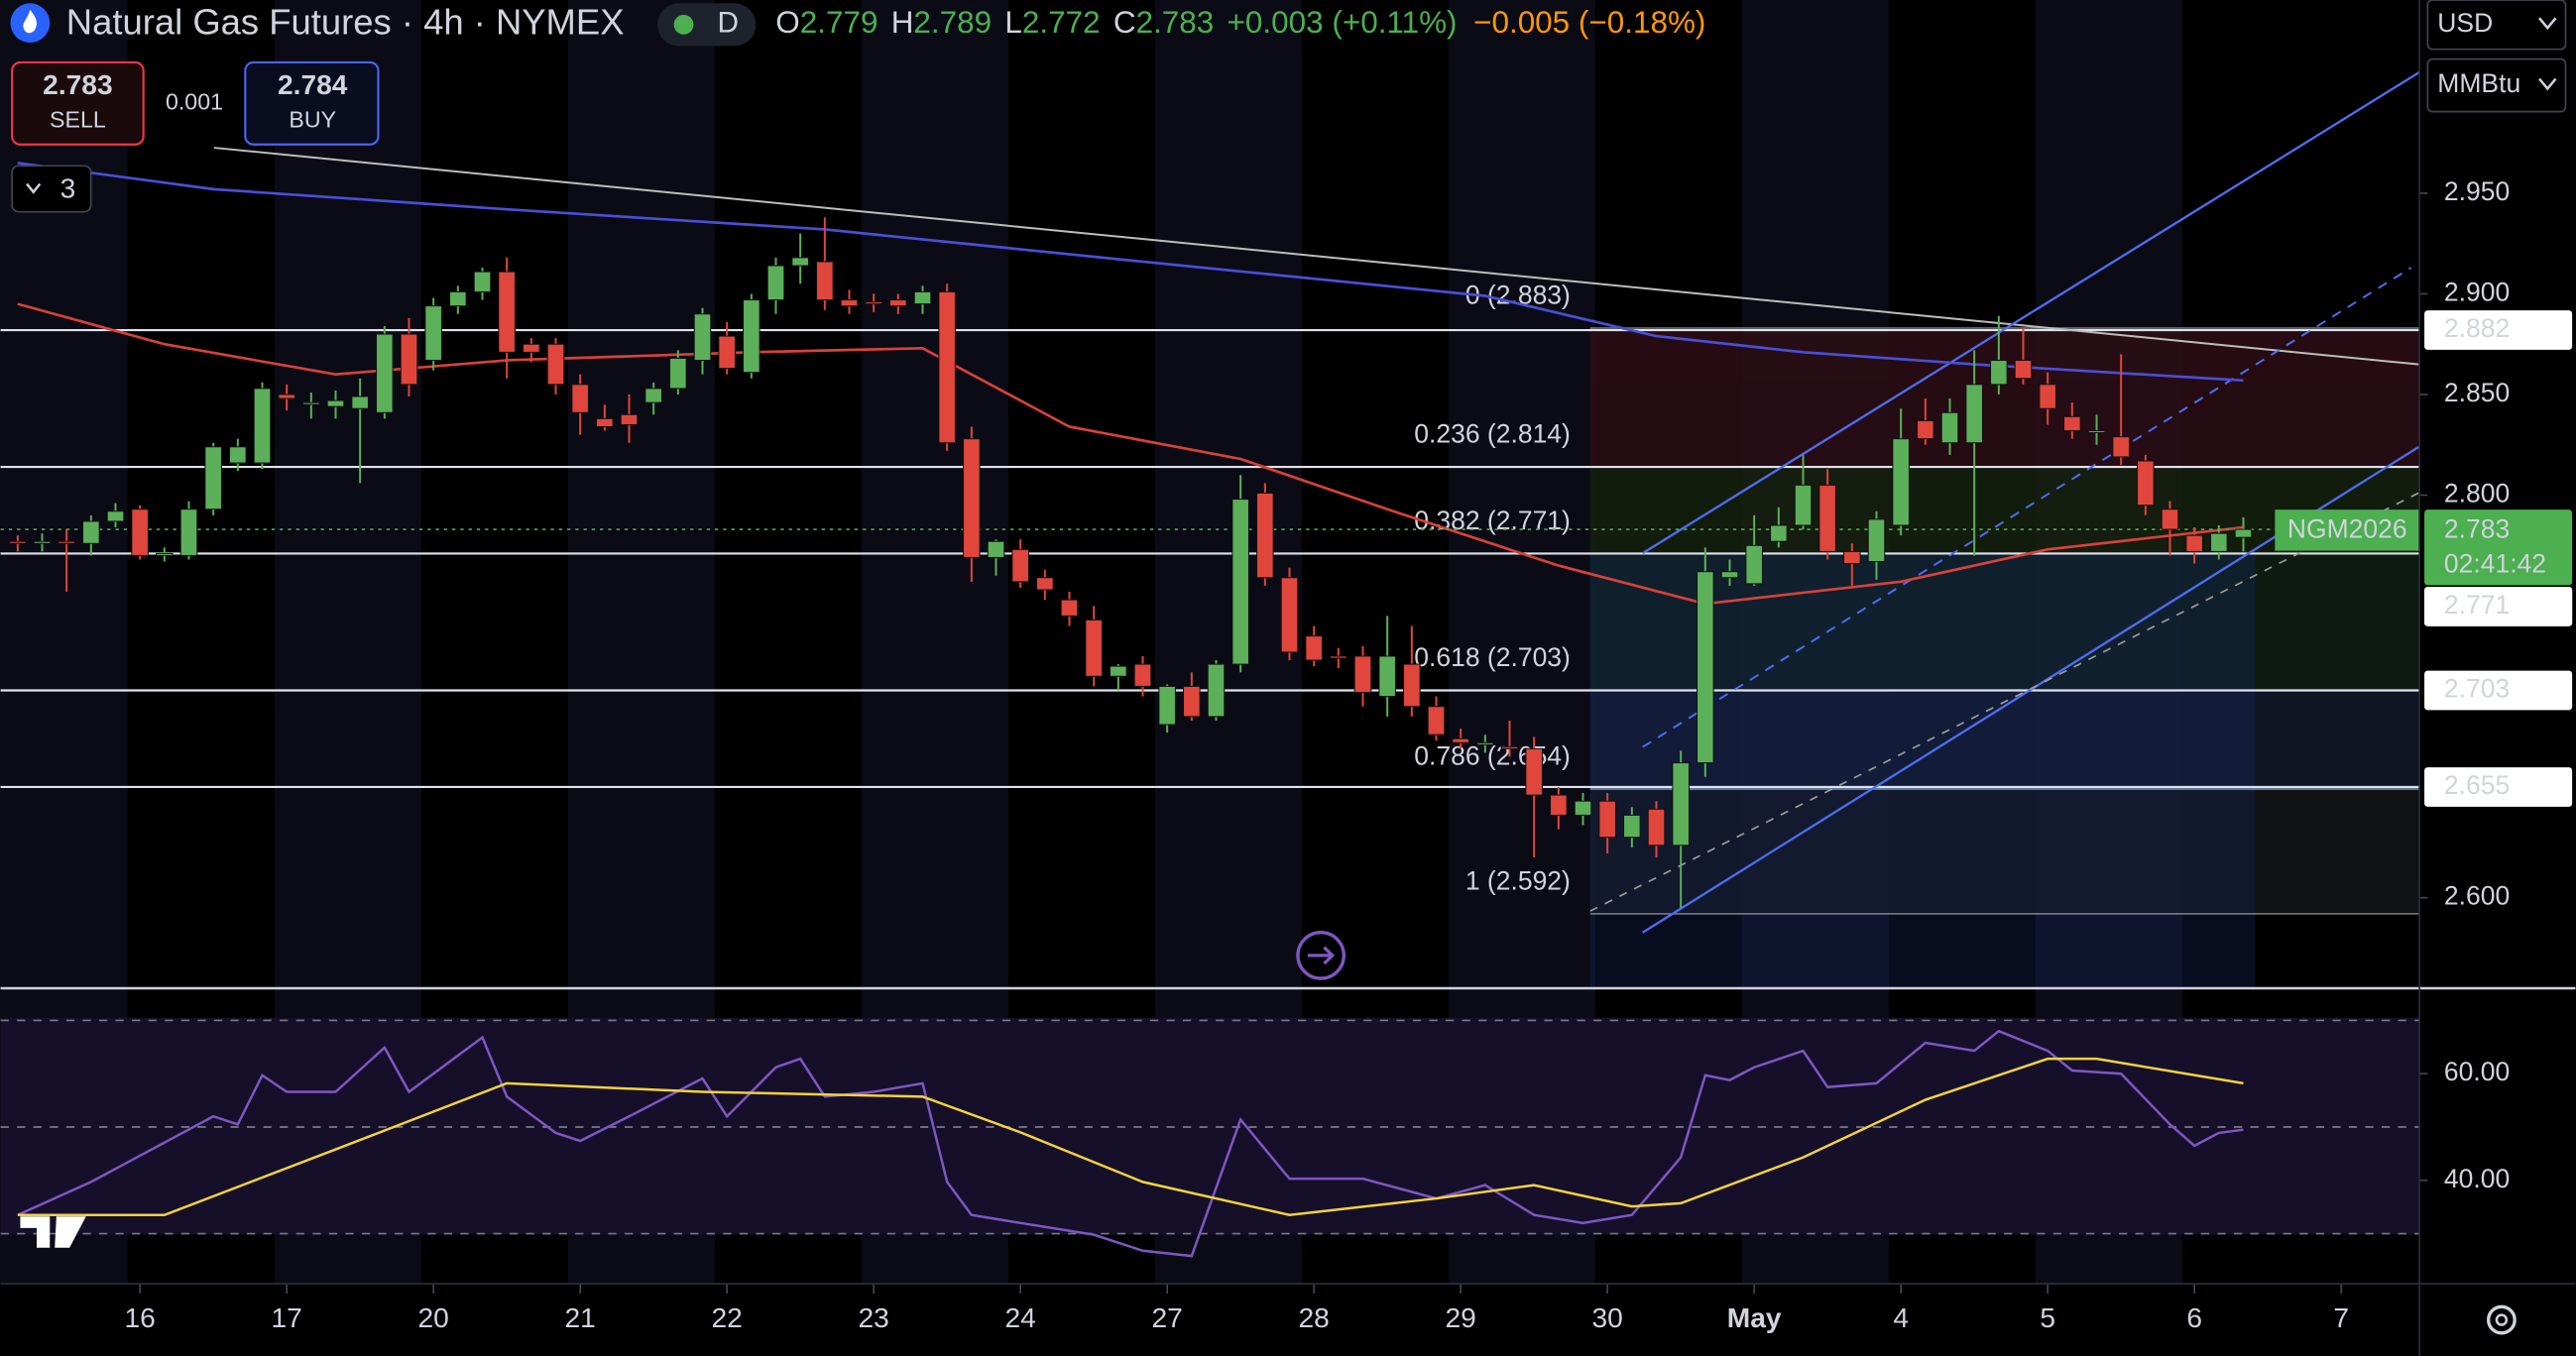  I want to click on unit-button, so click(2497, 85).